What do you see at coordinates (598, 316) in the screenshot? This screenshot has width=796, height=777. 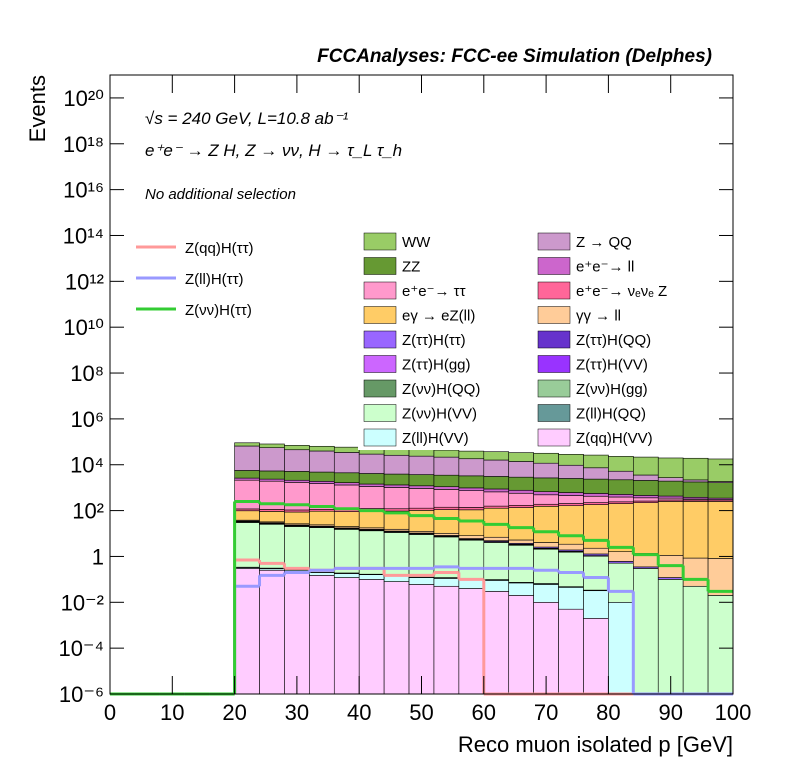 I see `legend-label: γγ → ll` at bounding box center [598, 316].